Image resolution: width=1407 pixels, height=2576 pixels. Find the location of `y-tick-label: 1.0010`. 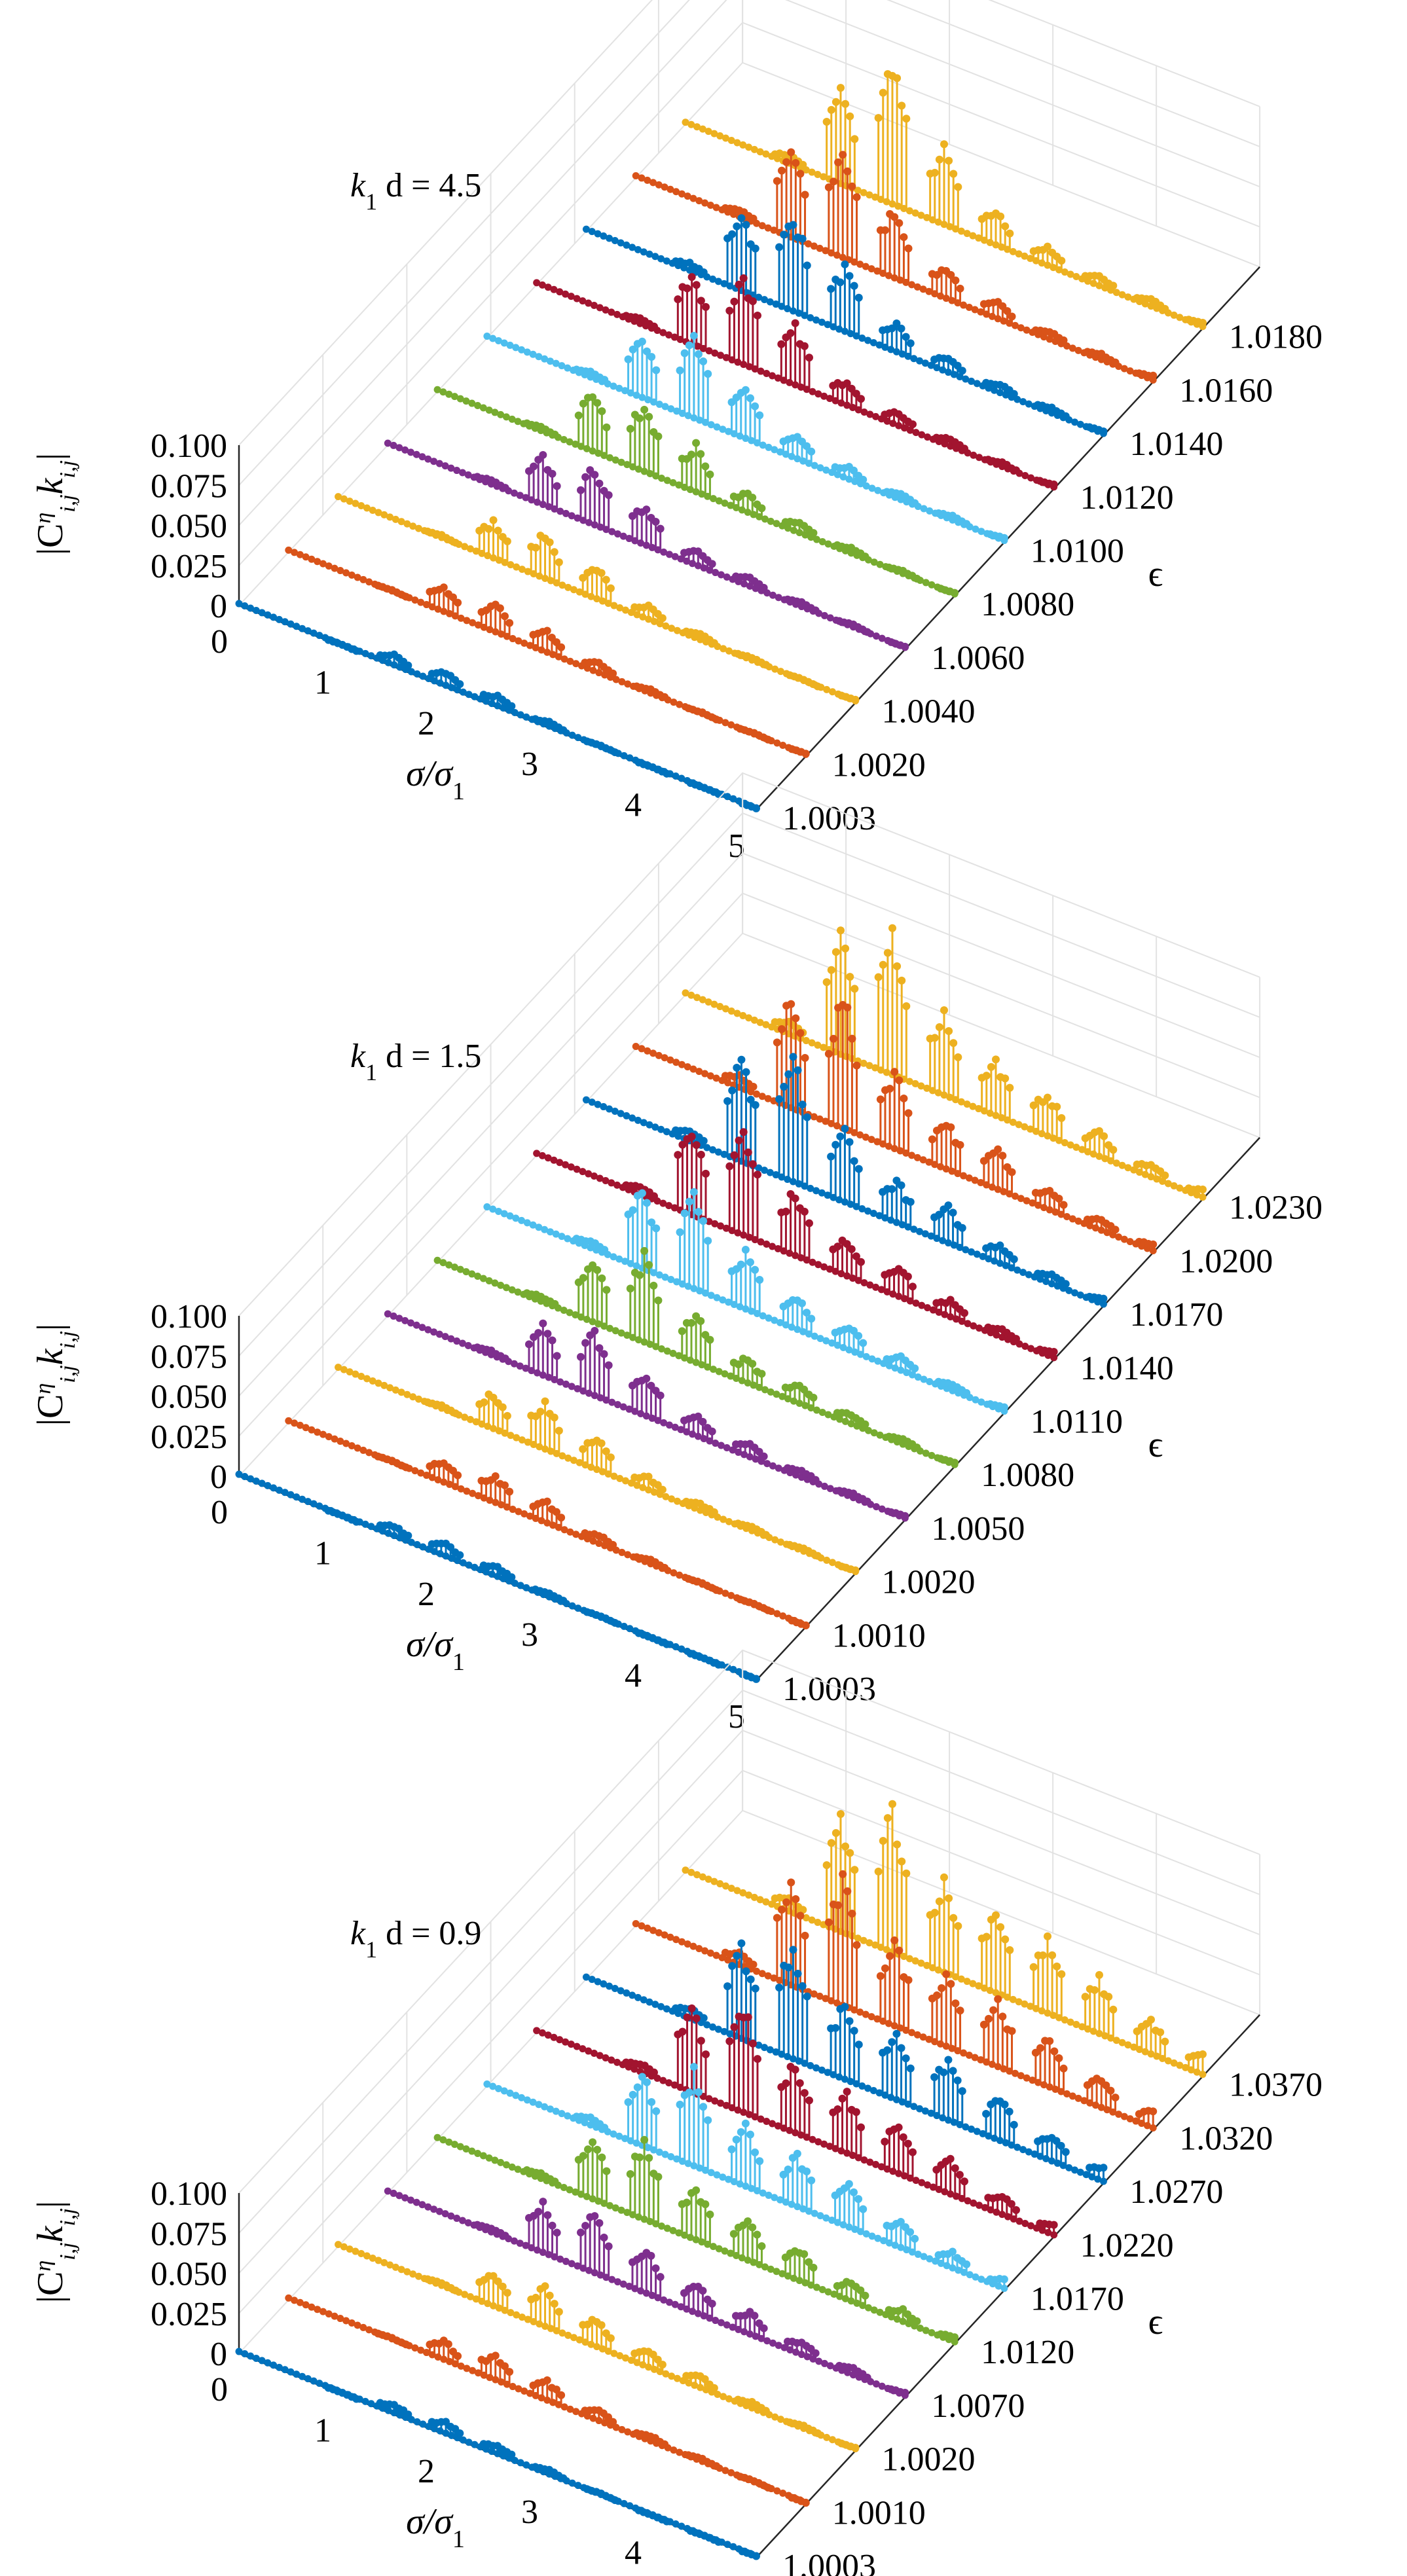

y-tick-label: 1.0010 is located at coordinates (879, 1635).